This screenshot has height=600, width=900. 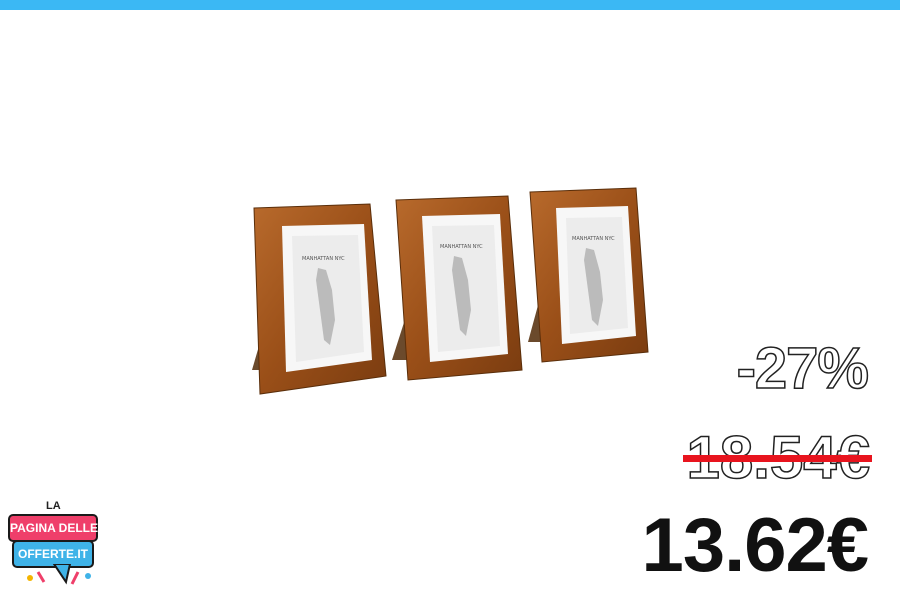 I want to click on top-accent-bar, so click(x=450, y=5).